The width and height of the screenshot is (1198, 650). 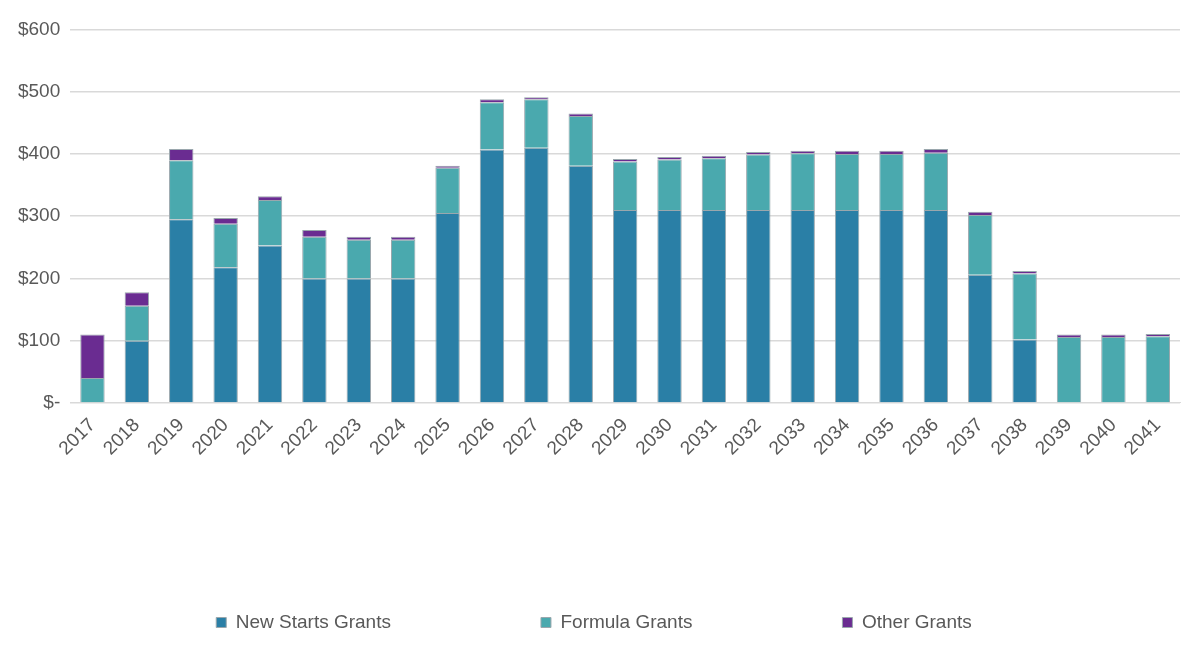 What do you see at coordinates (39, 215) in the screenshot?
I see `y-tick-label: $300` at bounding box center [39, 215].